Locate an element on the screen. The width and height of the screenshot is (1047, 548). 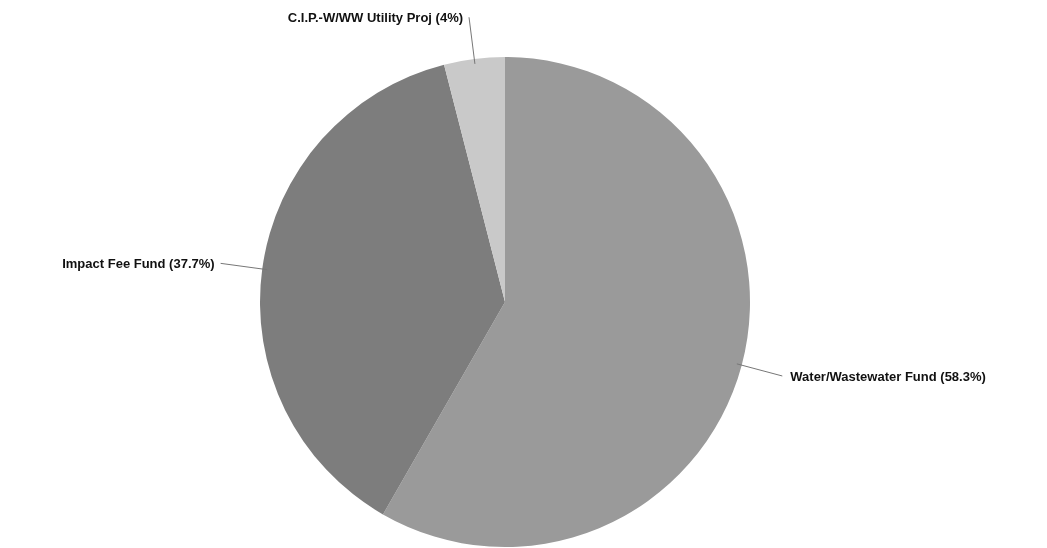
slice-label: Water/Wastewater Fund (58.3%) is located at coordinates (888, 376).